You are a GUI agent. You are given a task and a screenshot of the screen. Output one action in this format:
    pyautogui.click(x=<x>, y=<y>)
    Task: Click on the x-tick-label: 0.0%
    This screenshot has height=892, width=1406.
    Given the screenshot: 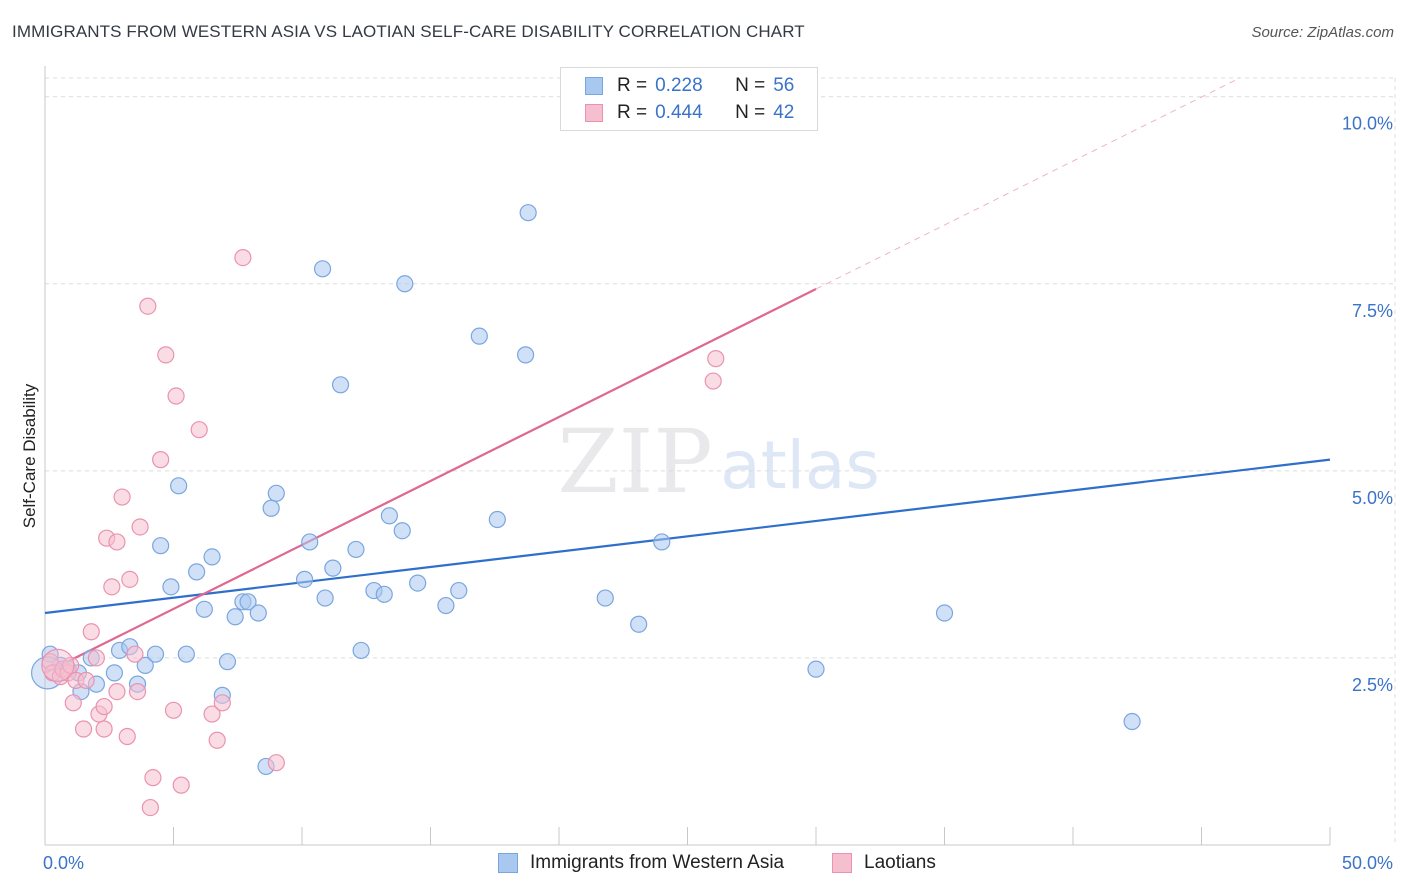 What is the action you would take?
    pyautogui.click(x=63, y=863)
    